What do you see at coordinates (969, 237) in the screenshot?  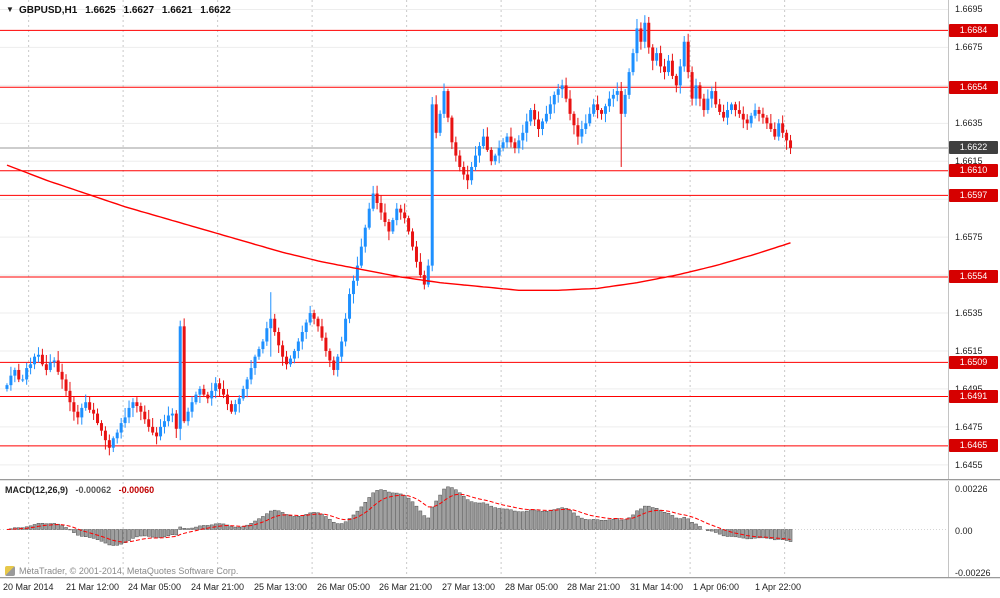 I see `price-tick-label: 1.6575` at bounding box center [969, 237].